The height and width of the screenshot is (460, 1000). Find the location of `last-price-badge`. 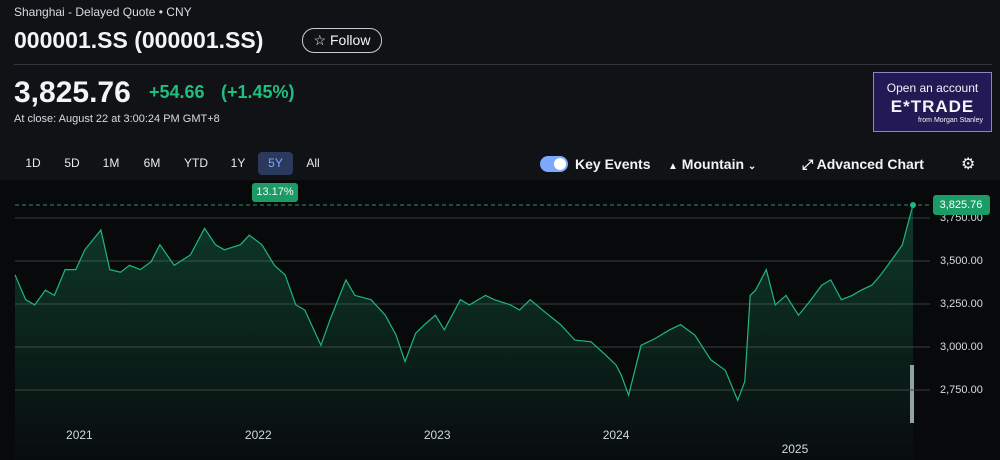

last-price-badge is located at coordinates (961, 204).